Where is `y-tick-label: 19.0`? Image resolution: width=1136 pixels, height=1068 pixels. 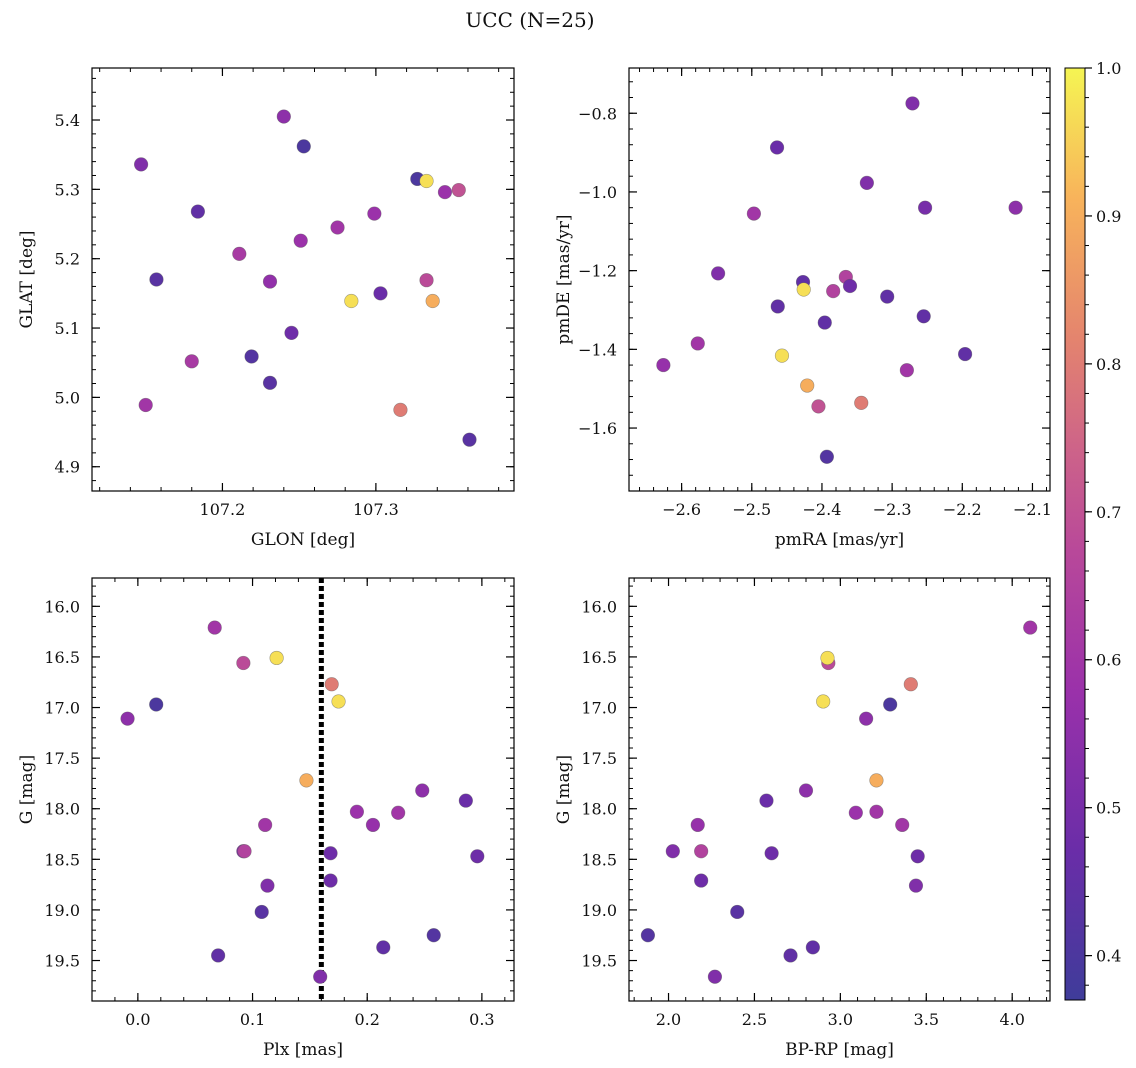 y-tick-label: 19.0 is located at coordinates (62, 910).